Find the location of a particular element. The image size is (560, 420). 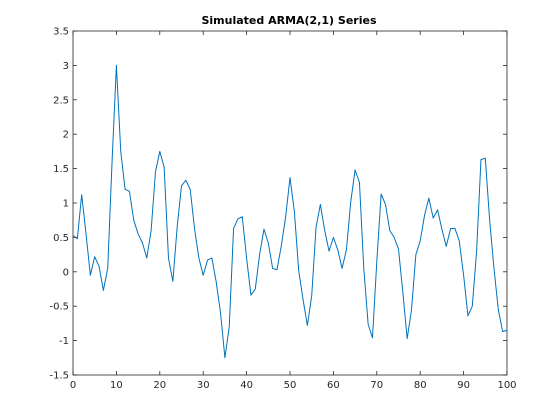

y-tick-label: -1 is located at coordinates (64, 341).